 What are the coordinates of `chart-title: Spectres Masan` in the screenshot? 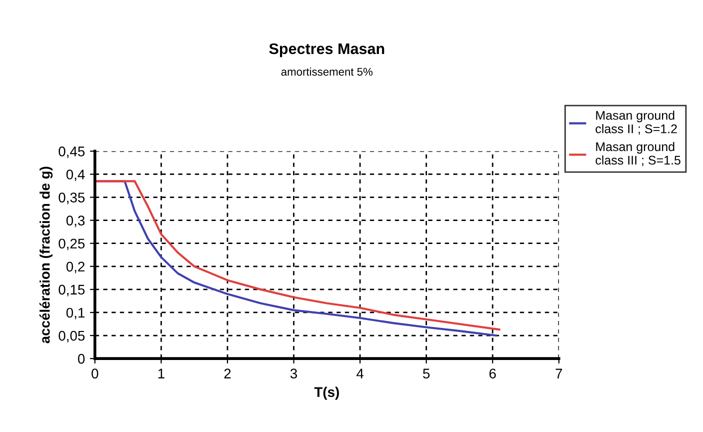 It's located at (326, 50).